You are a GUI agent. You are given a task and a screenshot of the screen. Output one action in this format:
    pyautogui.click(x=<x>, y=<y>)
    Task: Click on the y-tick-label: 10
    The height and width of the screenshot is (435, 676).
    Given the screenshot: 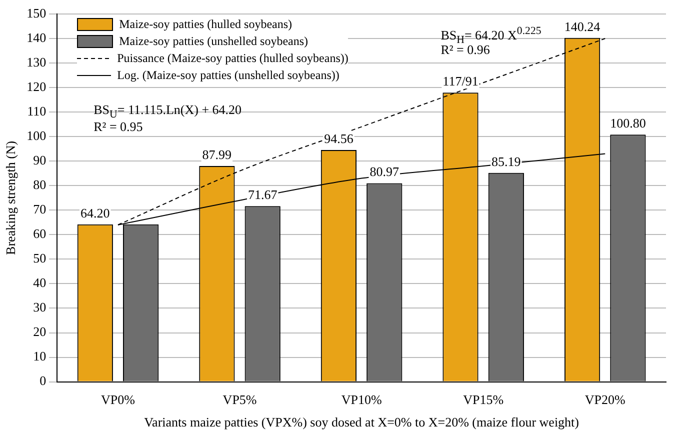 What is the action you would take?
    pyautogui.click(x=39, y=356)
    